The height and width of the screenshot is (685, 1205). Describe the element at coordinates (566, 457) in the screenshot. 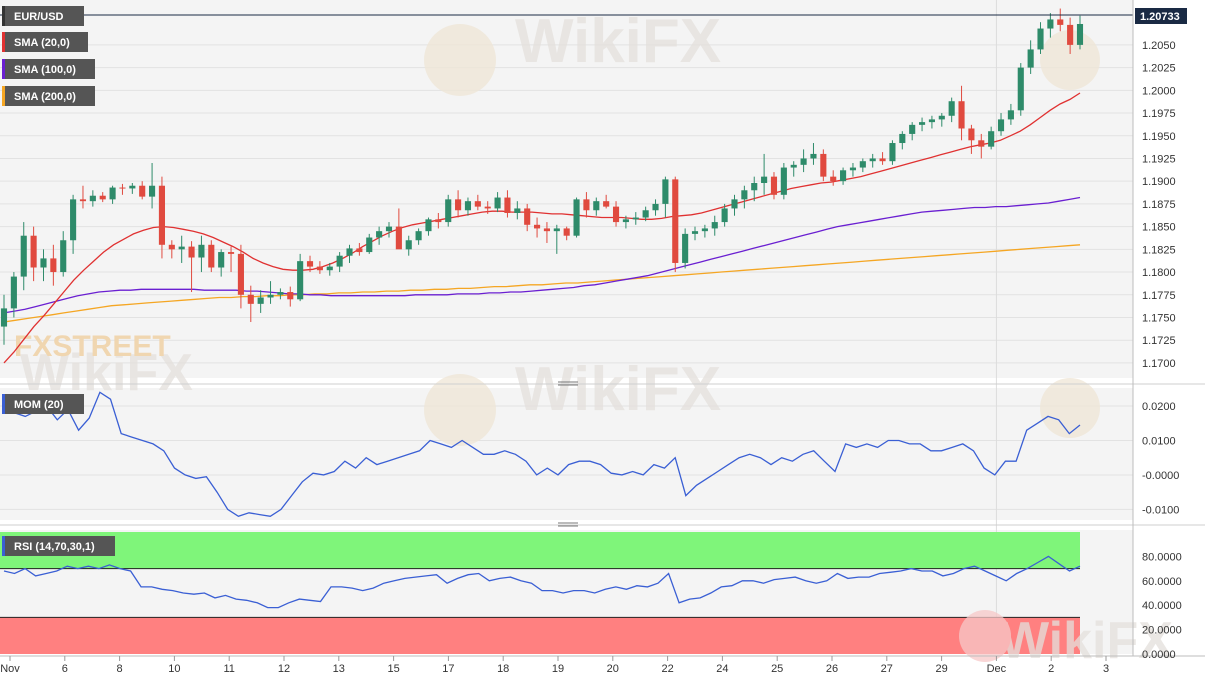

I see `momentum-grid` at that location.